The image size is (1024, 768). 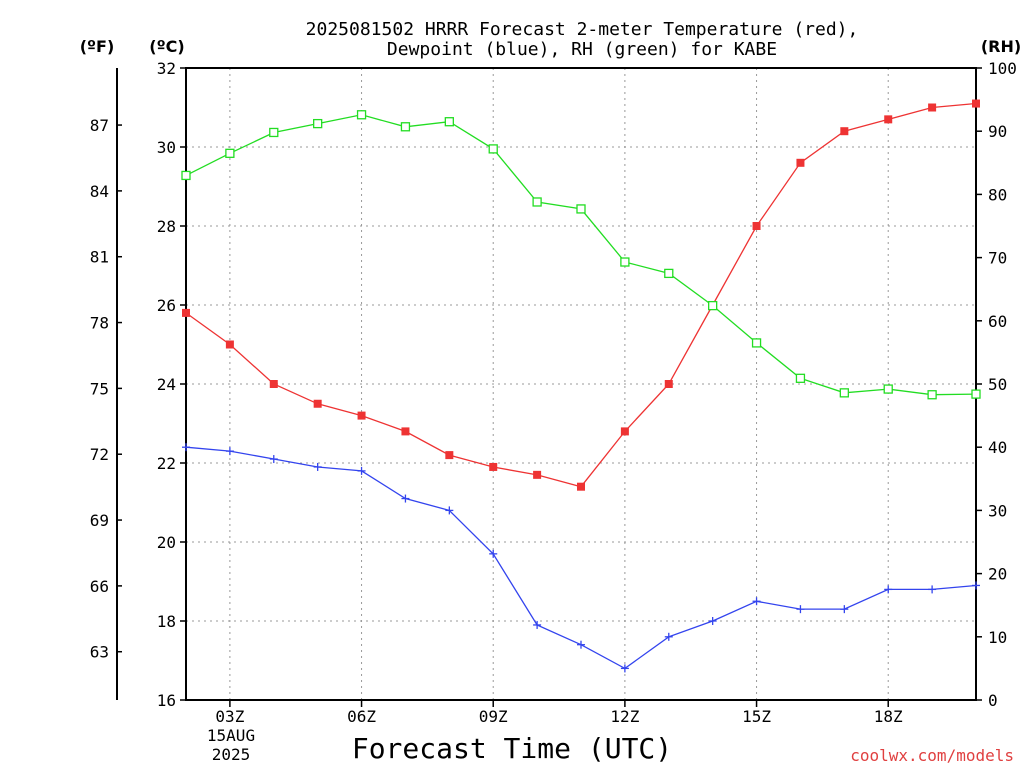 I want to click on f-tick-label: 87, so click(x=99, y=125).